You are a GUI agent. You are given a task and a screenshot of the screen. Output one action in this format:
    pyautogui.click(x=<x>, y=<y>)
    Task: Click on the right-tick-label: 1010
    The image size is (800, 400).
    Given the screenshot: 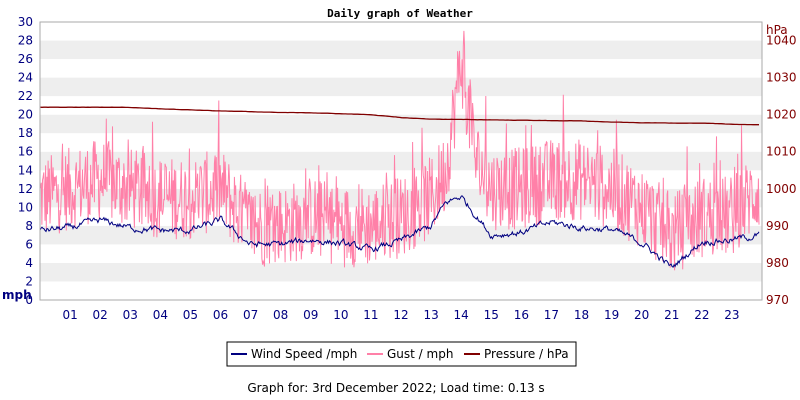 What is the action you would take?
    pyautogui.click(x=781, y=152)
    